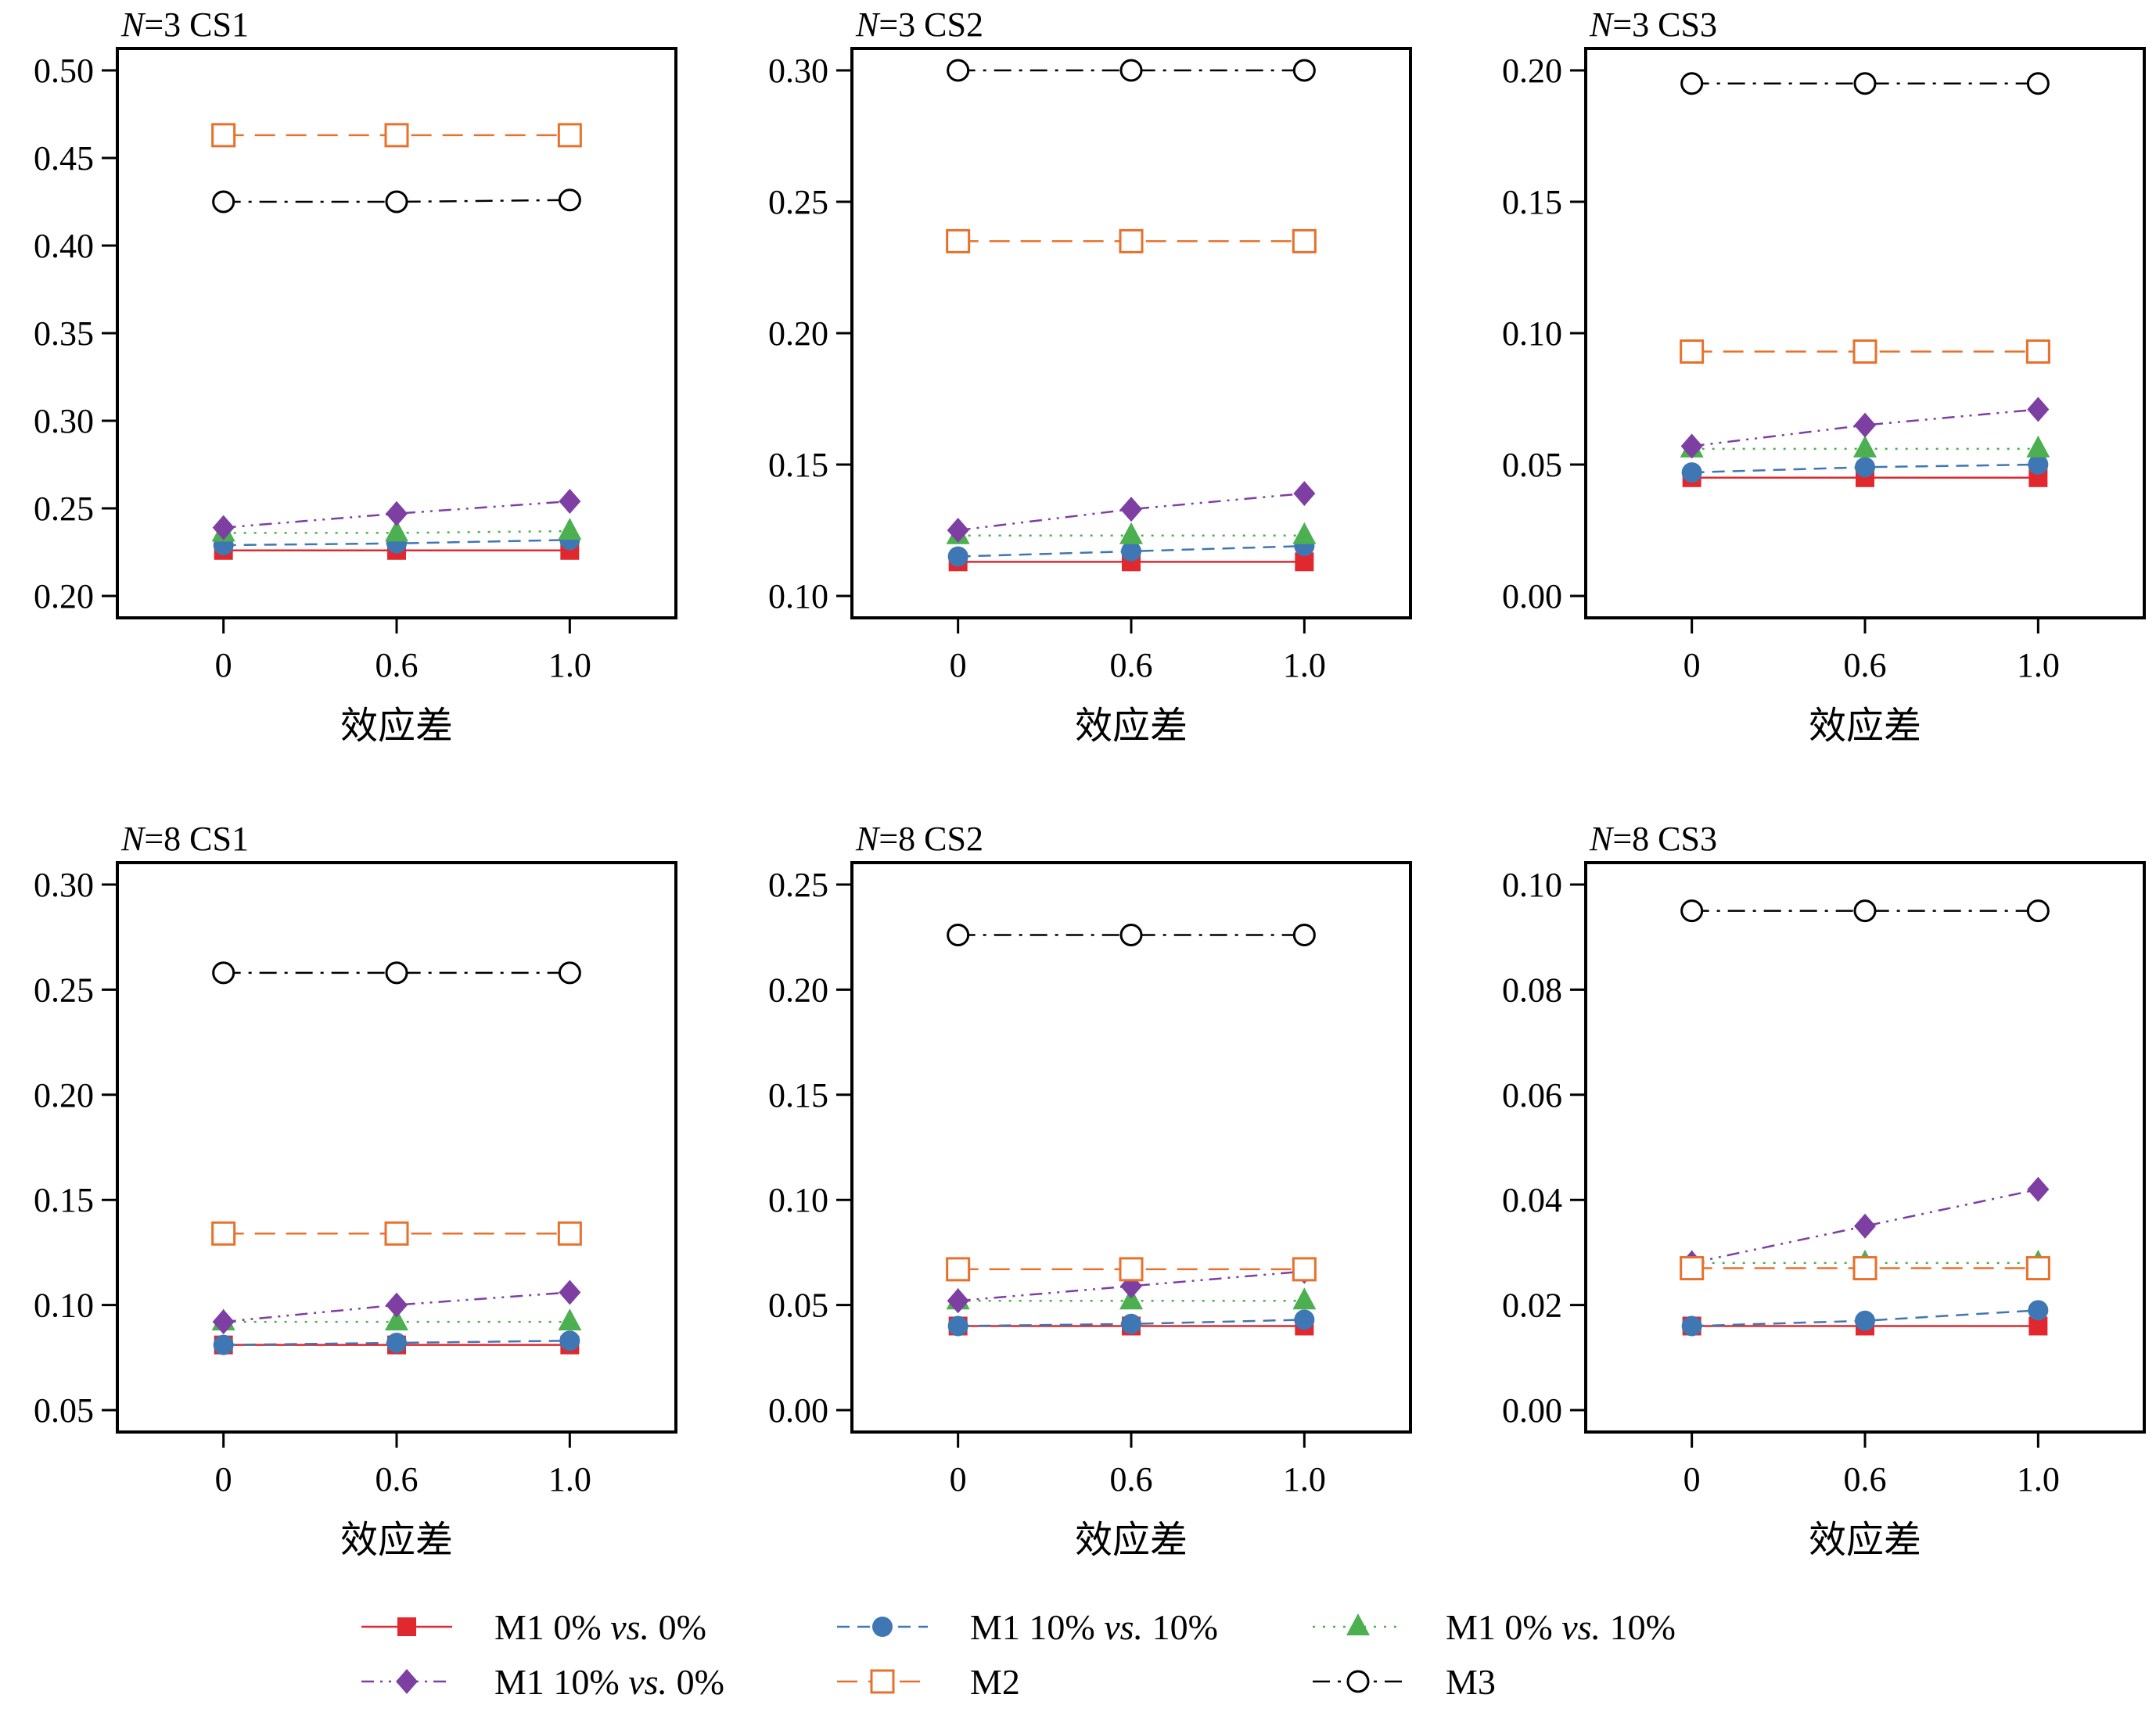  What do you see at coordinates (1653, 24) in the screenshot?
I see `panel-title: N=3 CS3` at bounding box center [1653, 24].